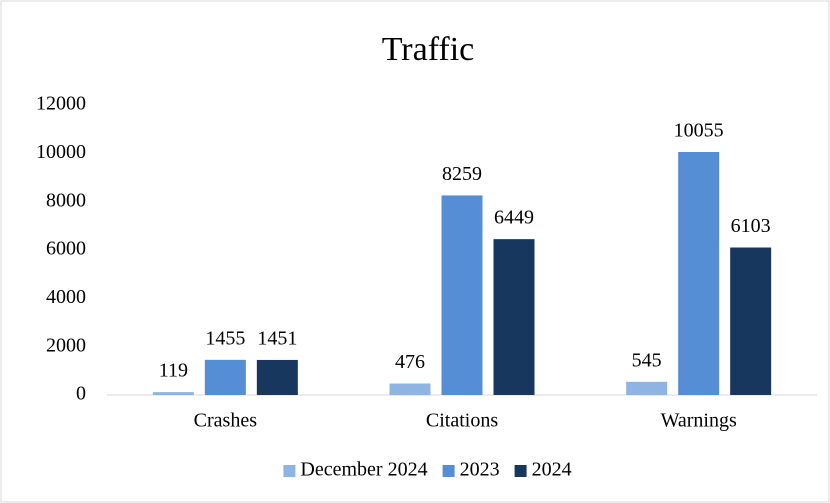  I want to click on chart-title: Traffic, so click(428, 49).